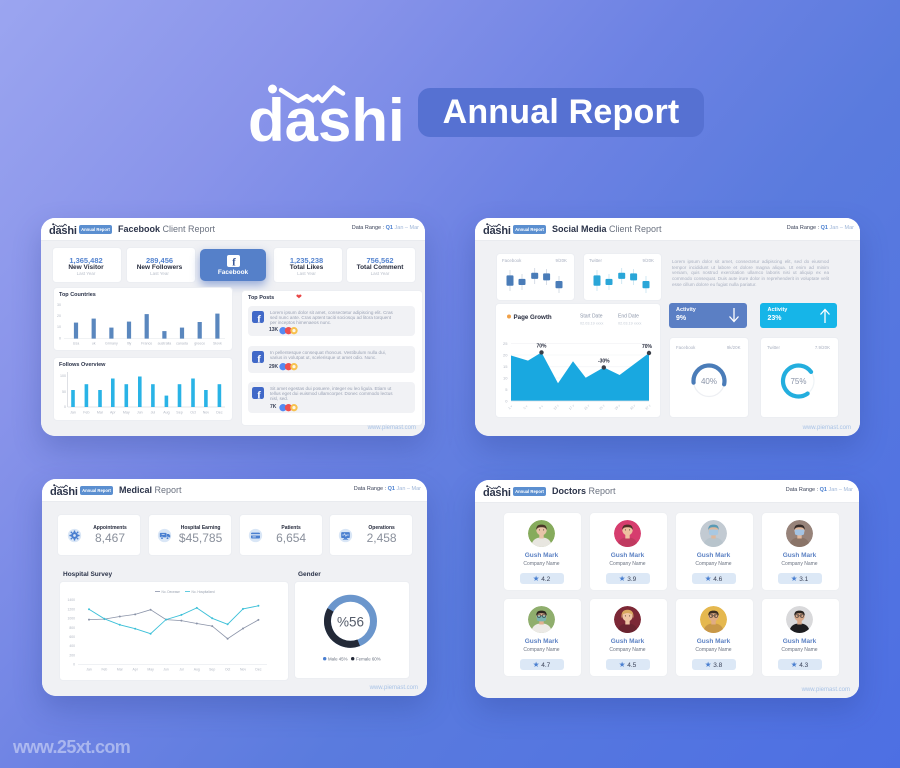  Describe the element at coordinates (59, 305) in the screenshot. I see `svg-text: 30` at that location.